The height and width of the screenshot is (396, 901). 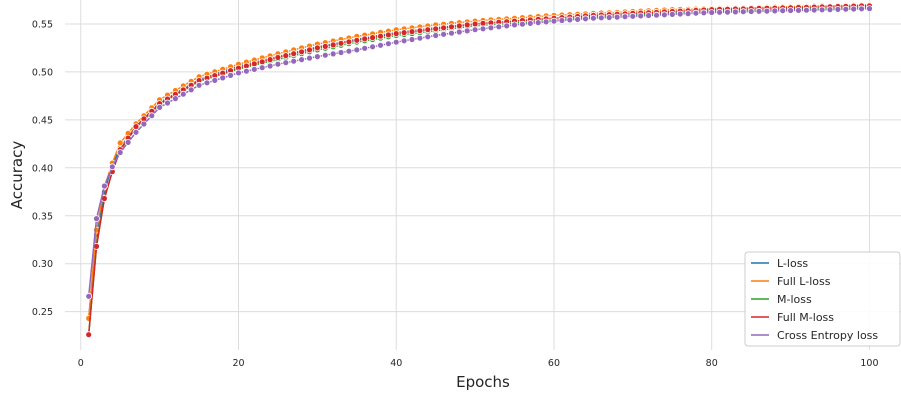 I want to click on legend-label: Full L-loss, so click(x=804, y=281).